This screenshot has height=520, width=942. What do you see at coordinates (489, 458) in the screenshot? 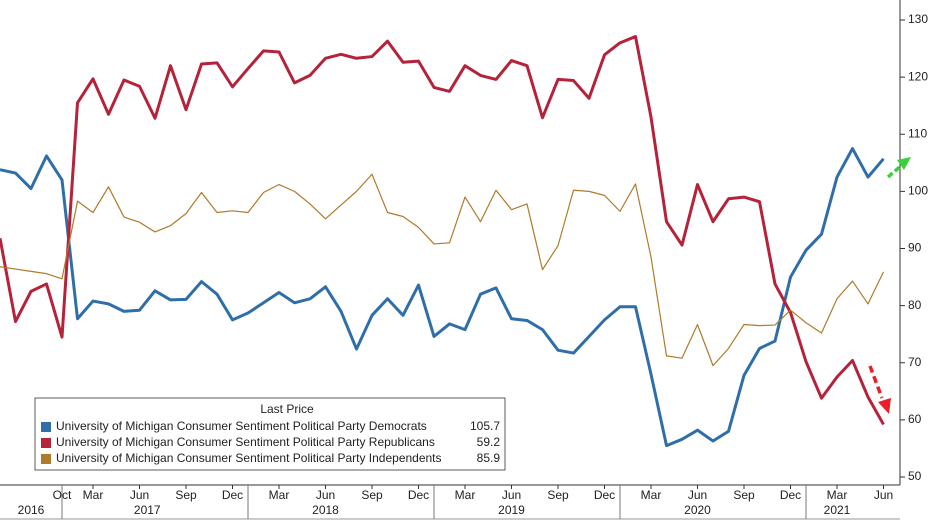
I see `legend-value: 85.9` at bounding box center [489, 458].